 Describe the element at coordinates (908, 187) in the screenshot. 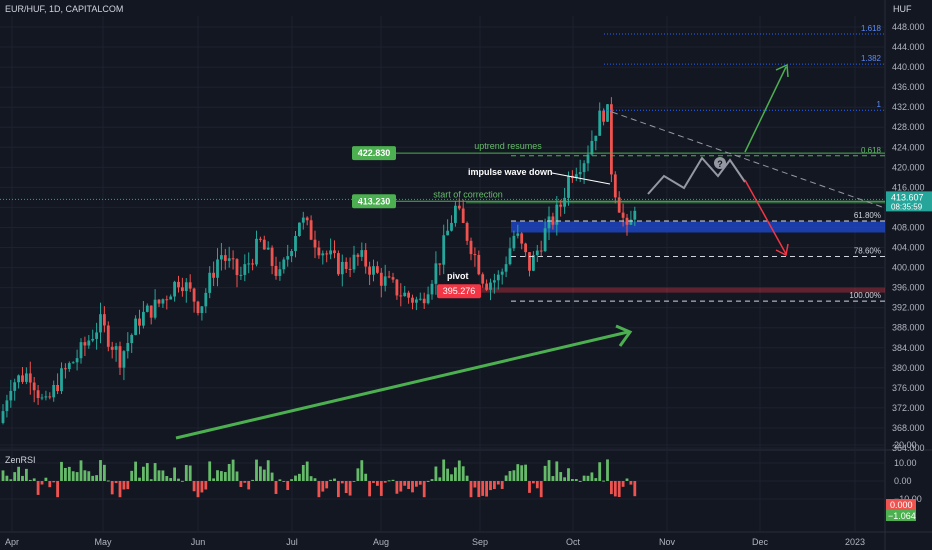

I see `price-tick-label: 416.000` at that location.